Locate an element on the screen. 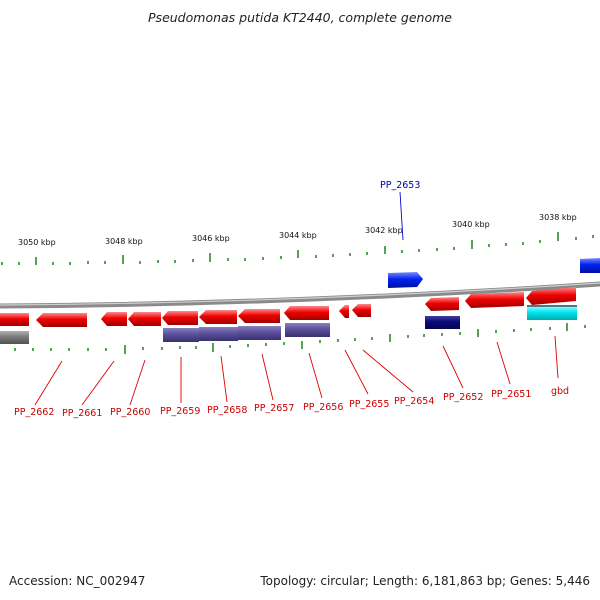 This screenshot has height=600, width=600. gene-label: PP_2660 is located at coordinates (130, 412).